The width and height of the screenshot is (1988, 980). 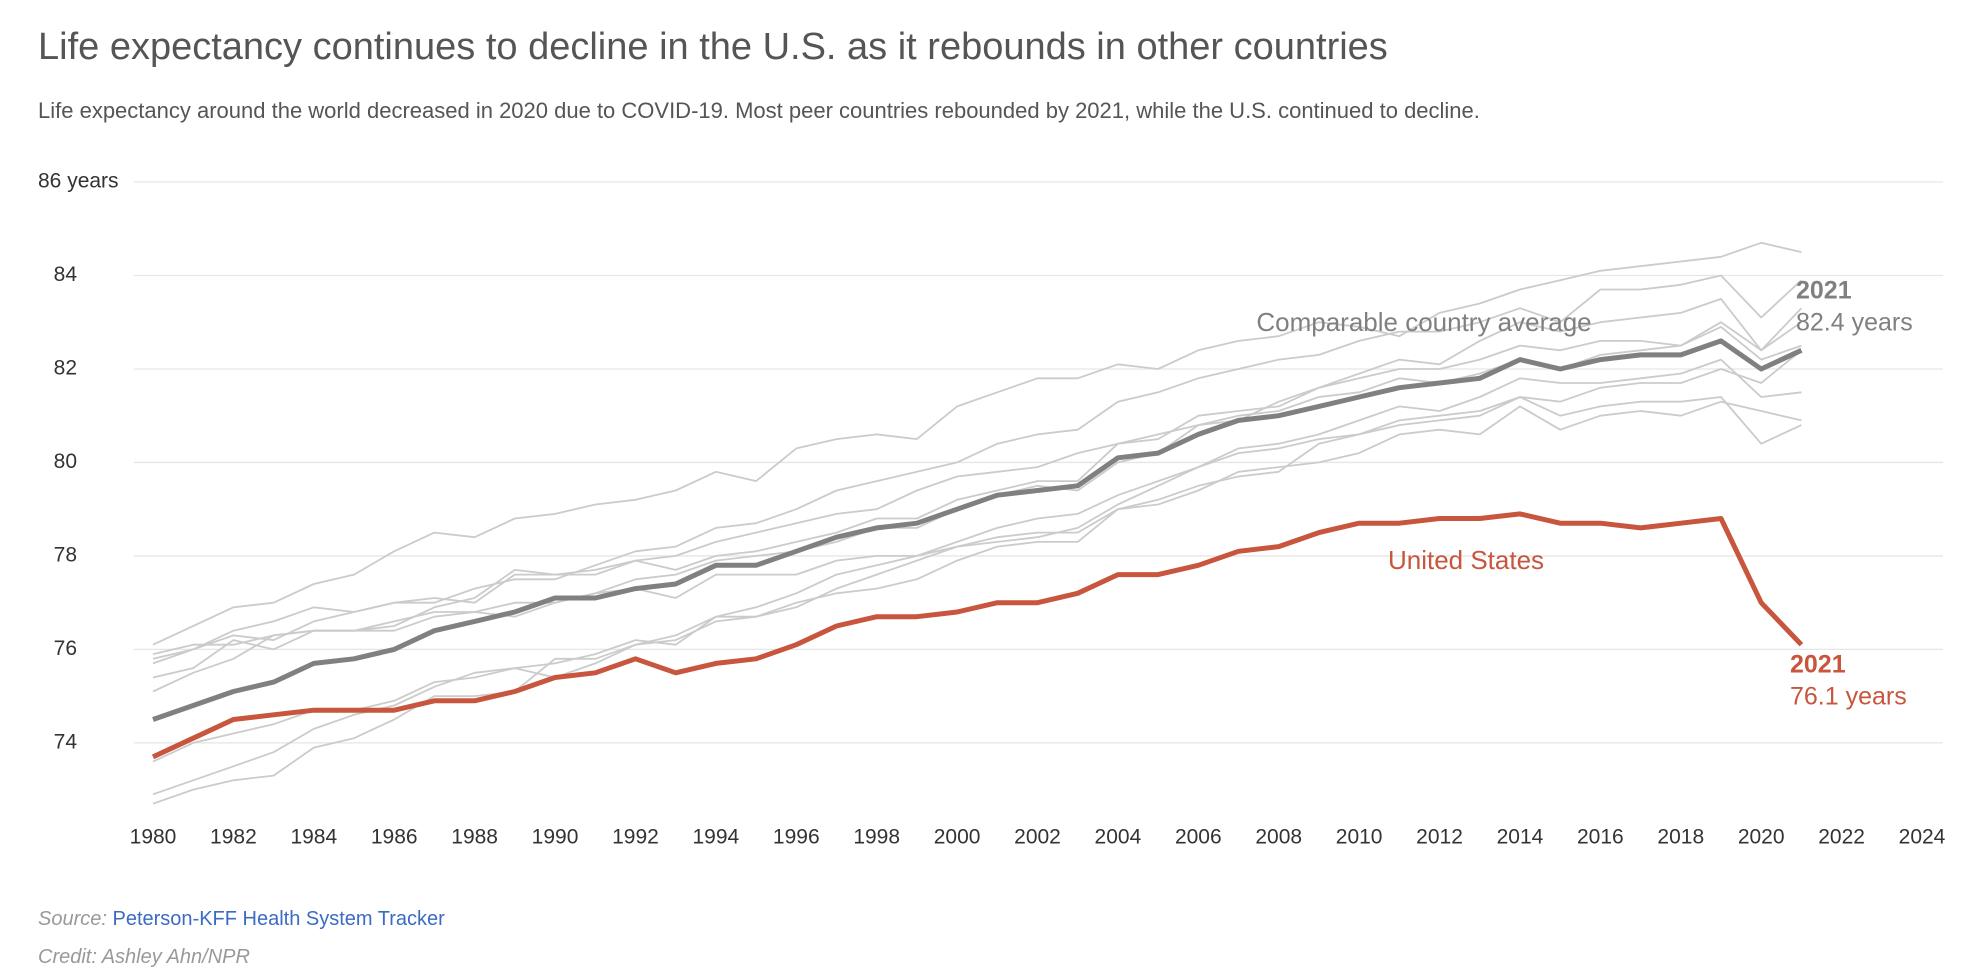 What do you see at coordinates (1600, 837) in the screenshot?
I see `x-tick-label: 2016` at bounding box center [1600, 837].